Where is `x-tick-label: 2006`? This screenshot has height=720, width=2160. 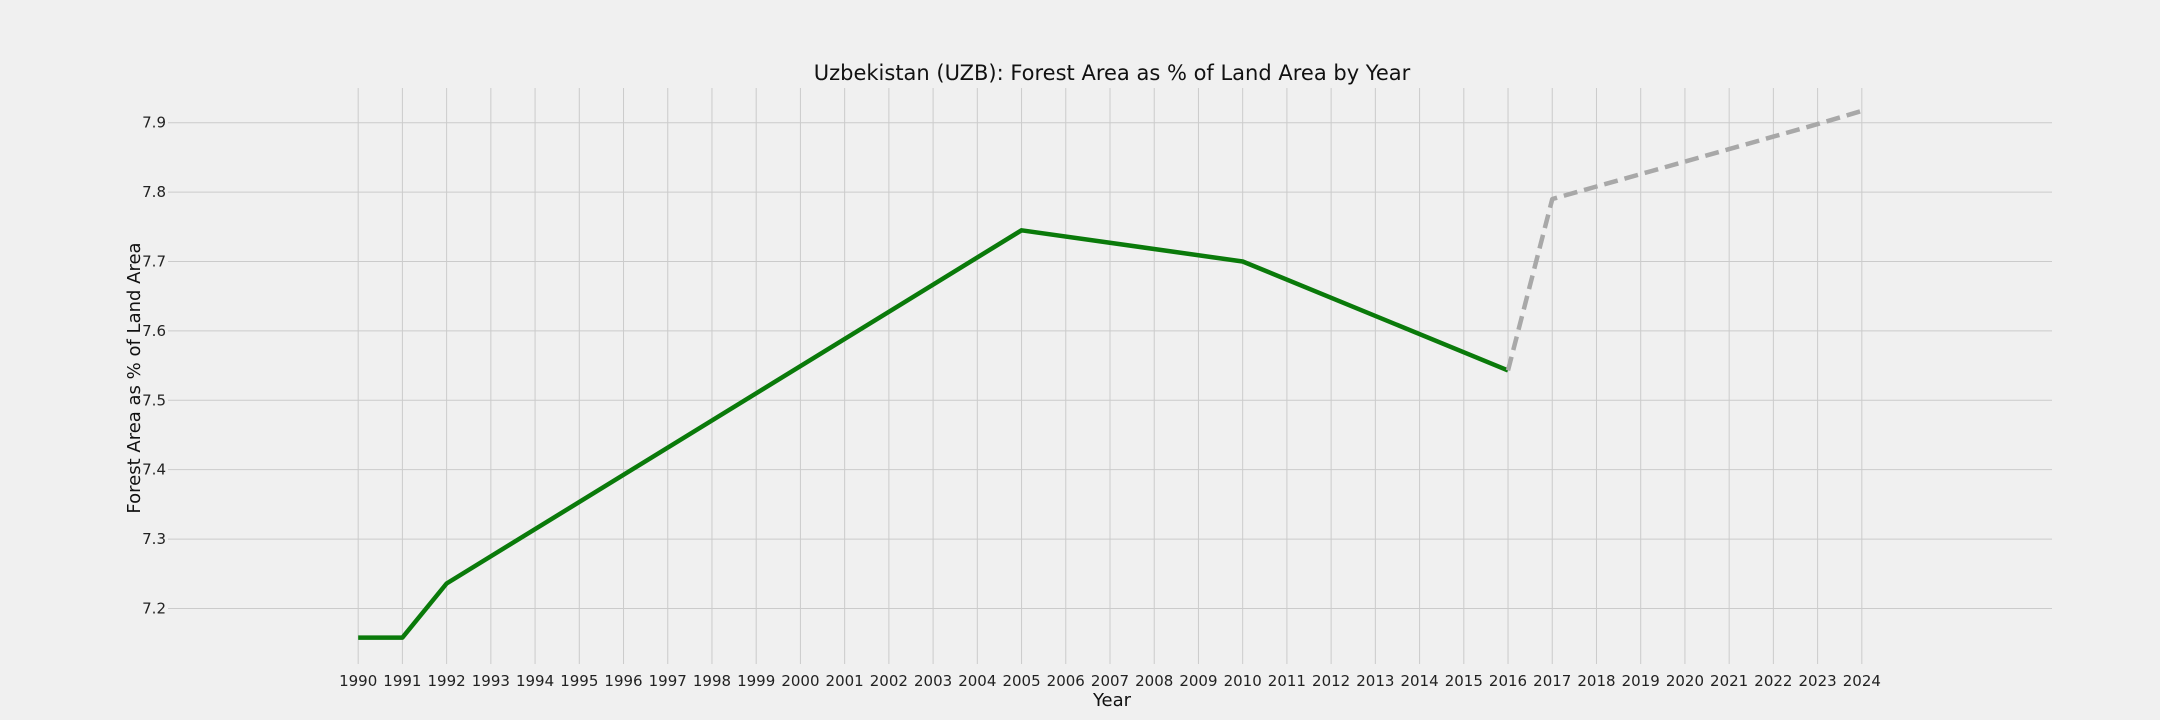
x-tick-label: 2006 is located at coordinates (1066, 681).